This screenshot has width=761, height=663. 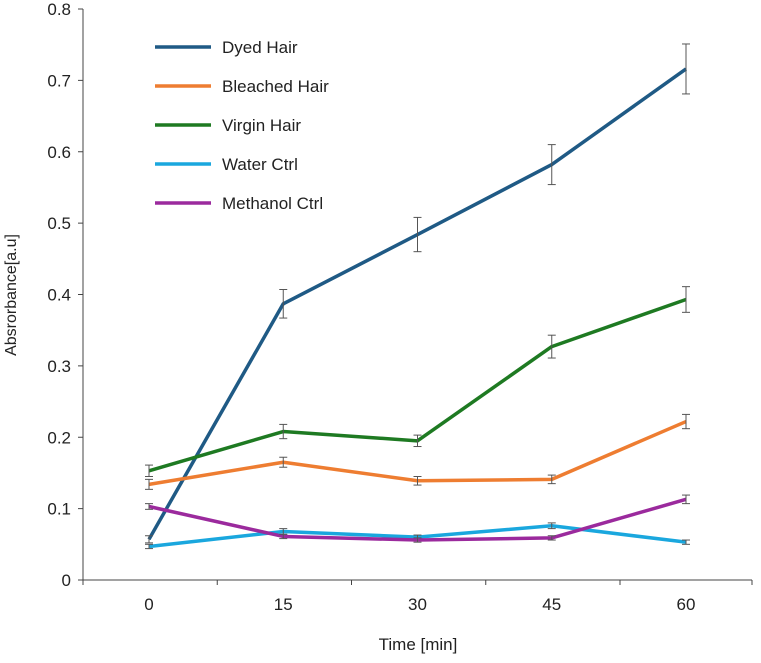 I want to click on series-bleached-hair, so click(x=417, y=451).